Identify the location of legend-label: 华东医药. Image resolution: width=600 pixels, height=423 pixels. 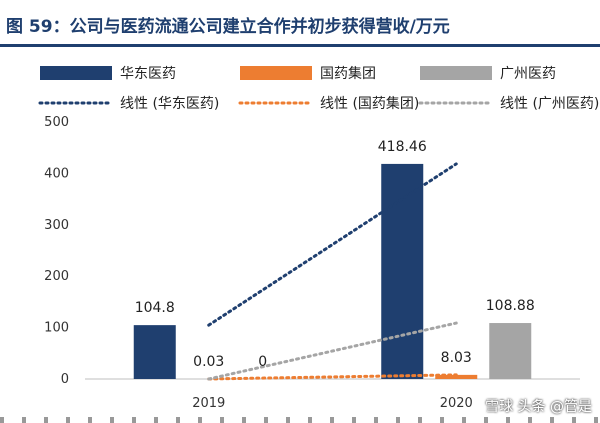
(148, 74).